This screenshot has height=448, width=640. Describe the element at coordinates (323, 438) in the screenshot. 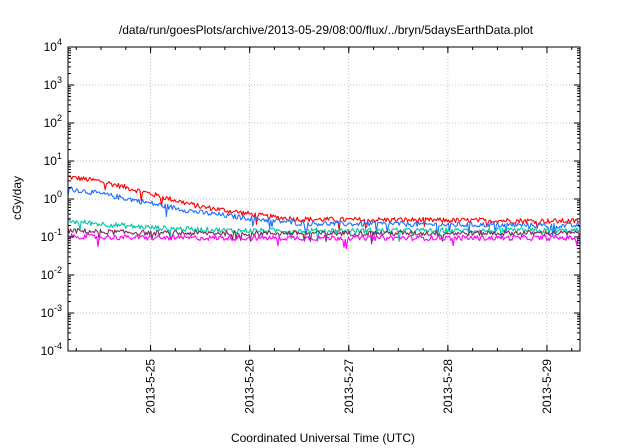

I see `x-axis-label: Coordinated Universal Time (UTC)` at that location.